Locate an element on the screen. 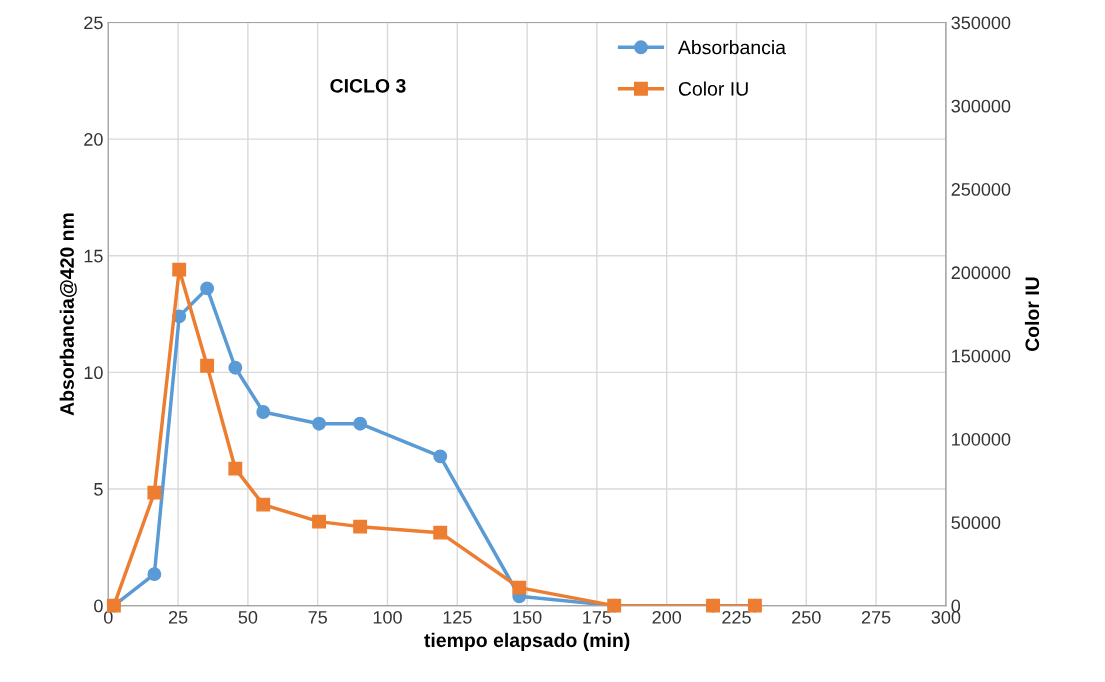 Image resolution: width=1105 pixels, height=682 pixels. y2-axis-title: Color IU is located at coordinates (1032, 314).